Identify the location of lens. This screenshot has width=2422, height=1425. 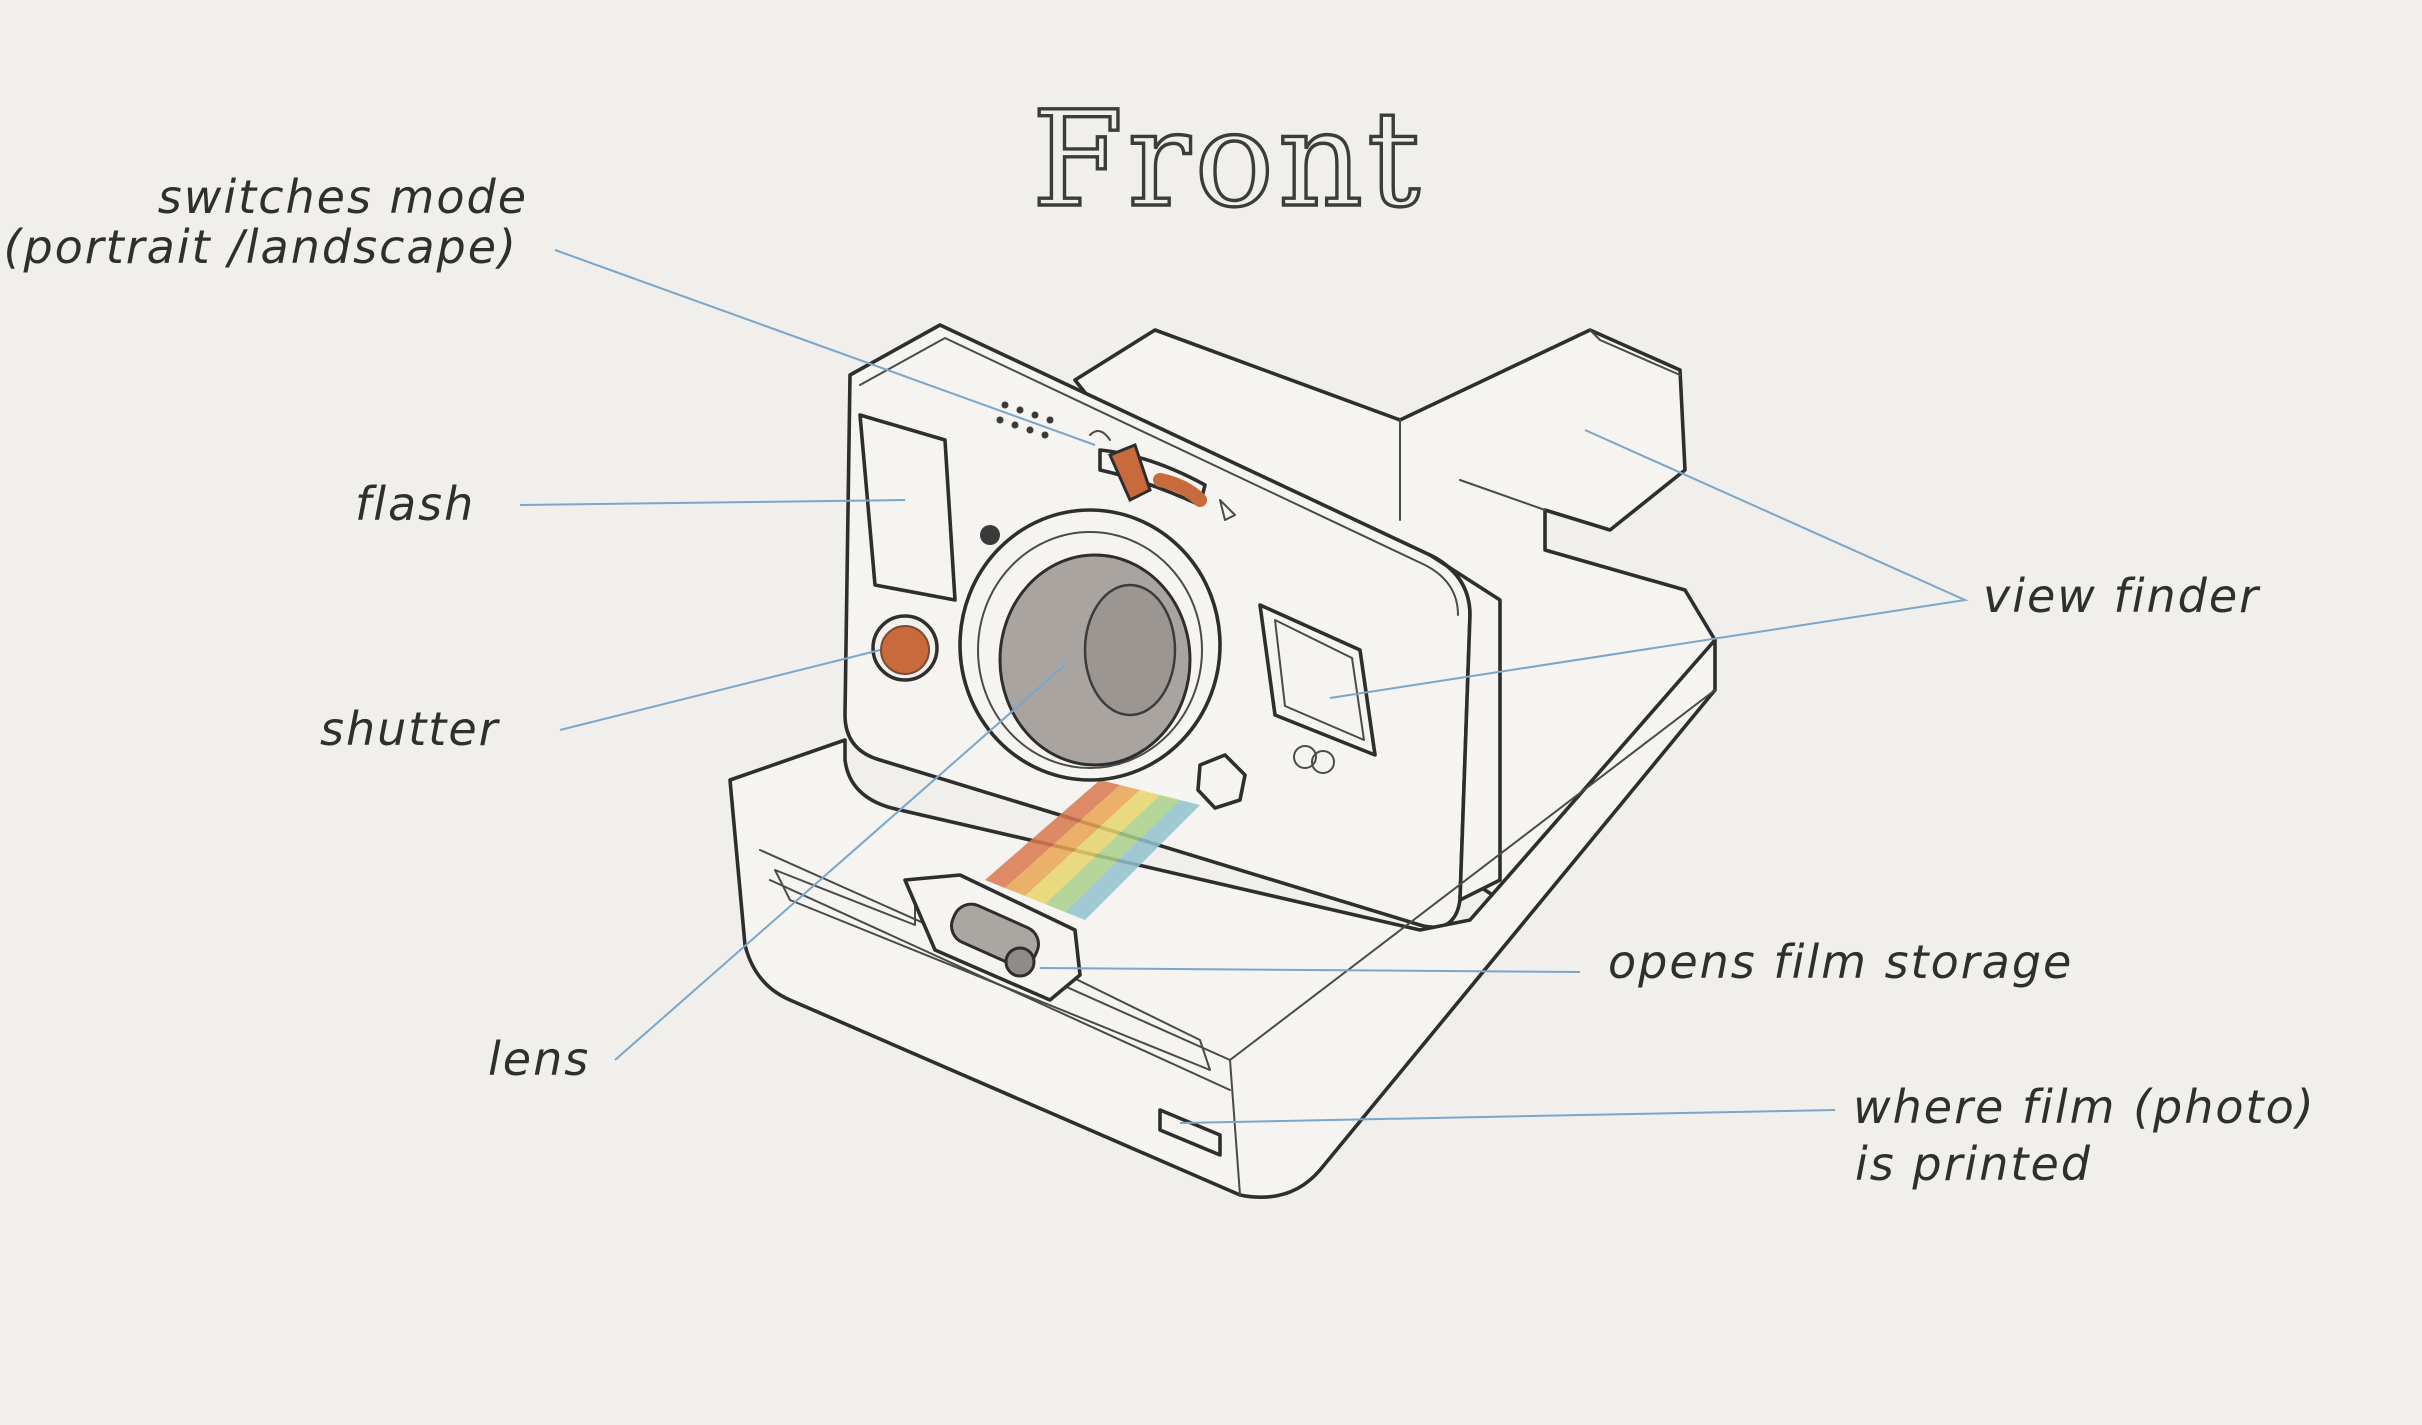
(1090, 645).